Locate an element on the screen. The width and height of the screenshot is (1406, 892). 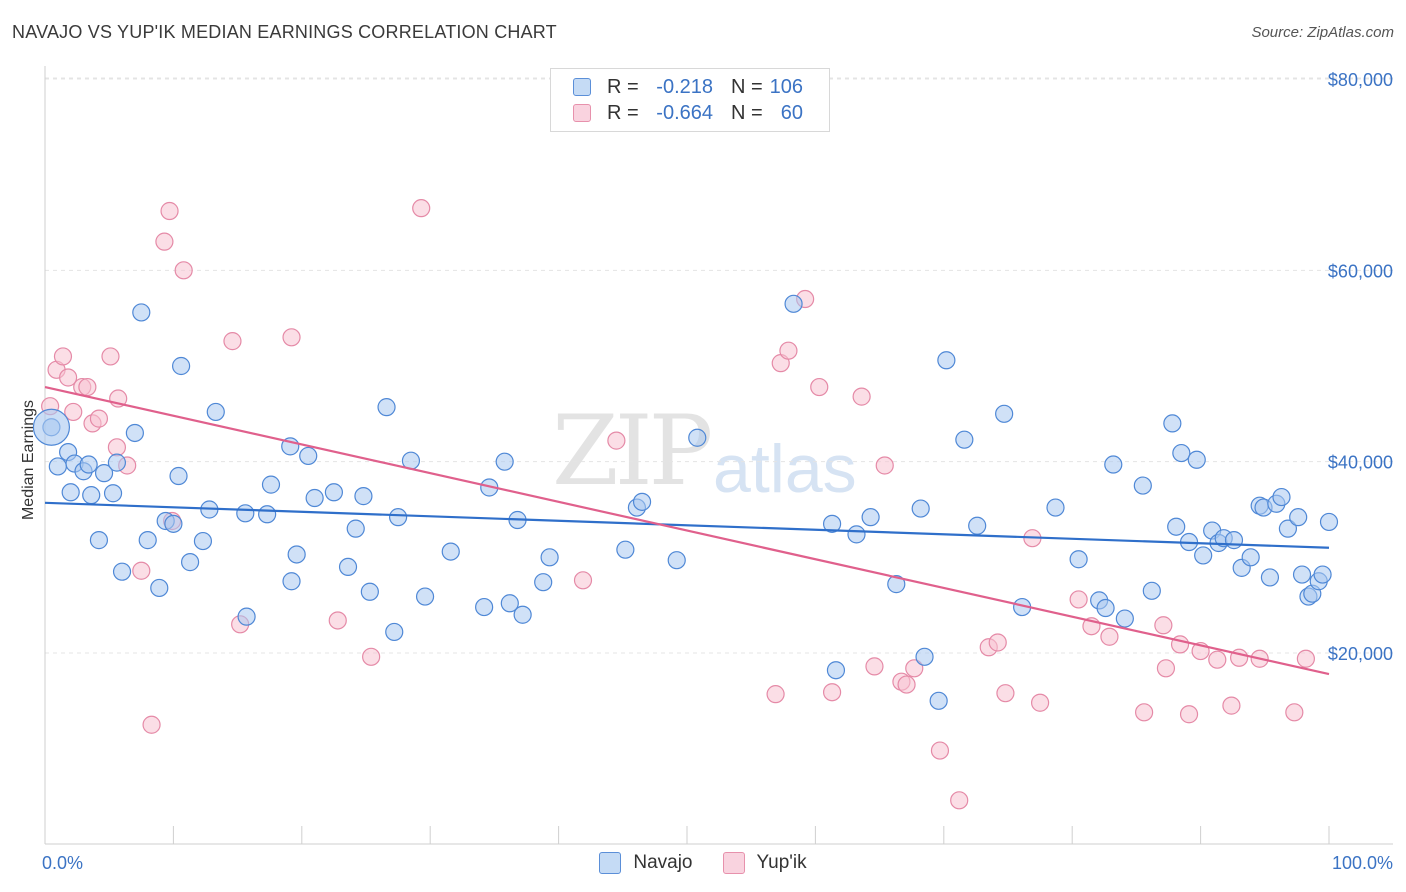
legend-item-yupik: Yup'ik is located at coordinates (764, 863).